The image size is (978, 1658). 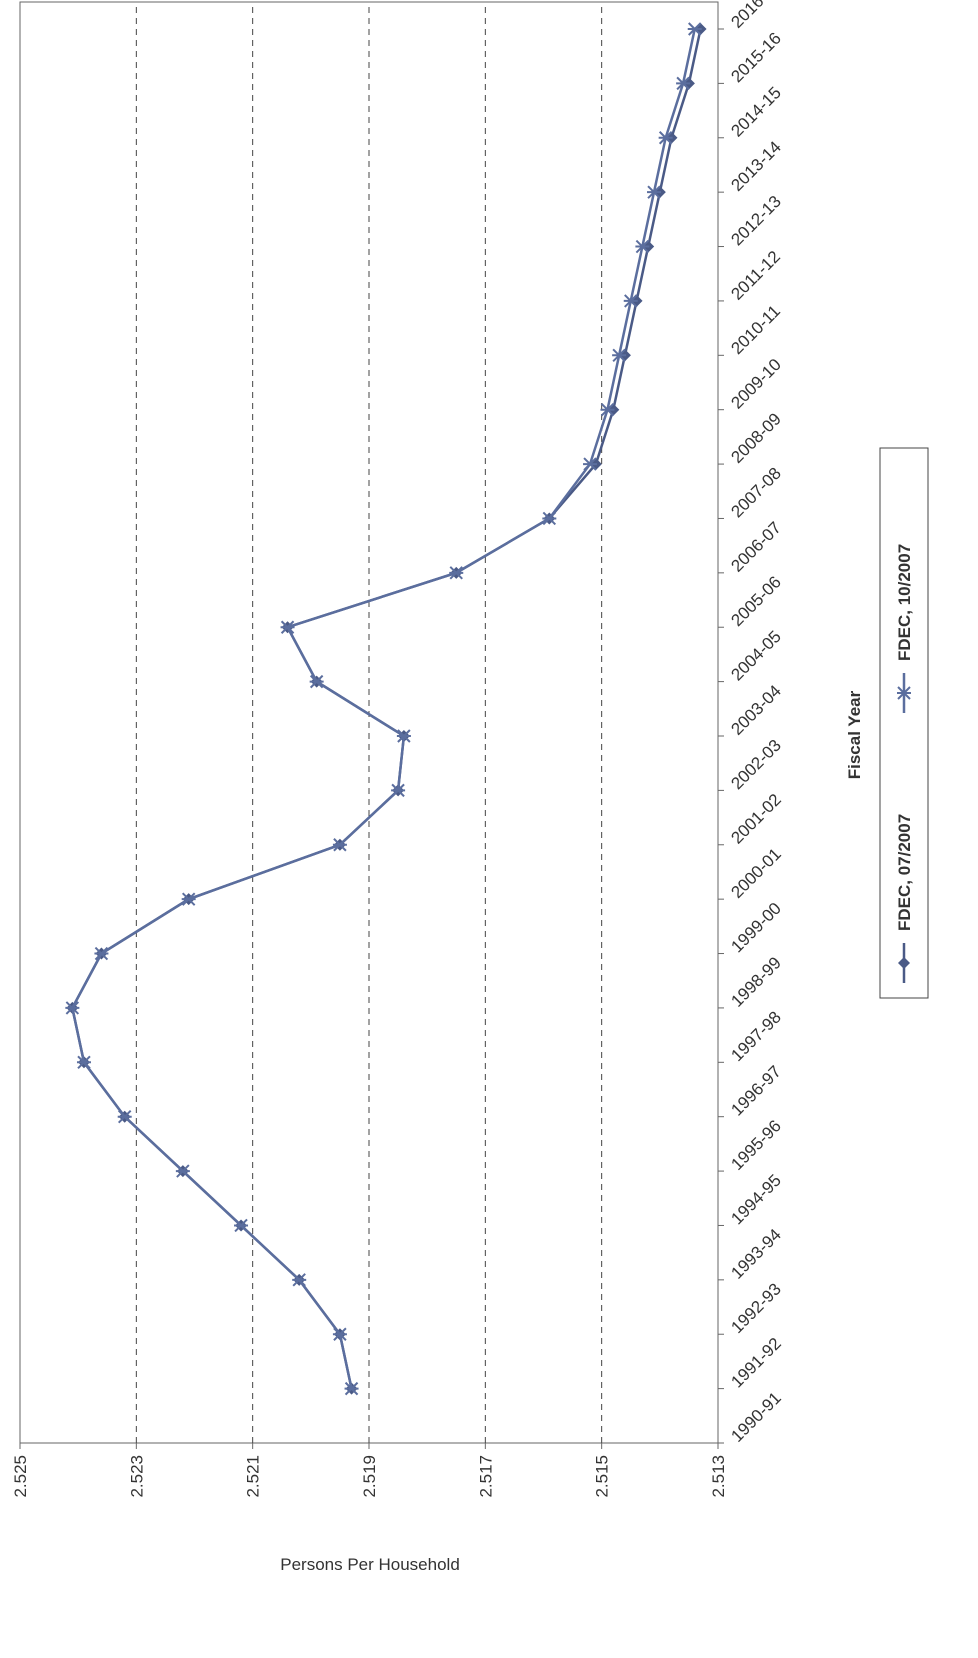 I want to click on x-tick-label: 1997-98, so click(x=756, y=1037).